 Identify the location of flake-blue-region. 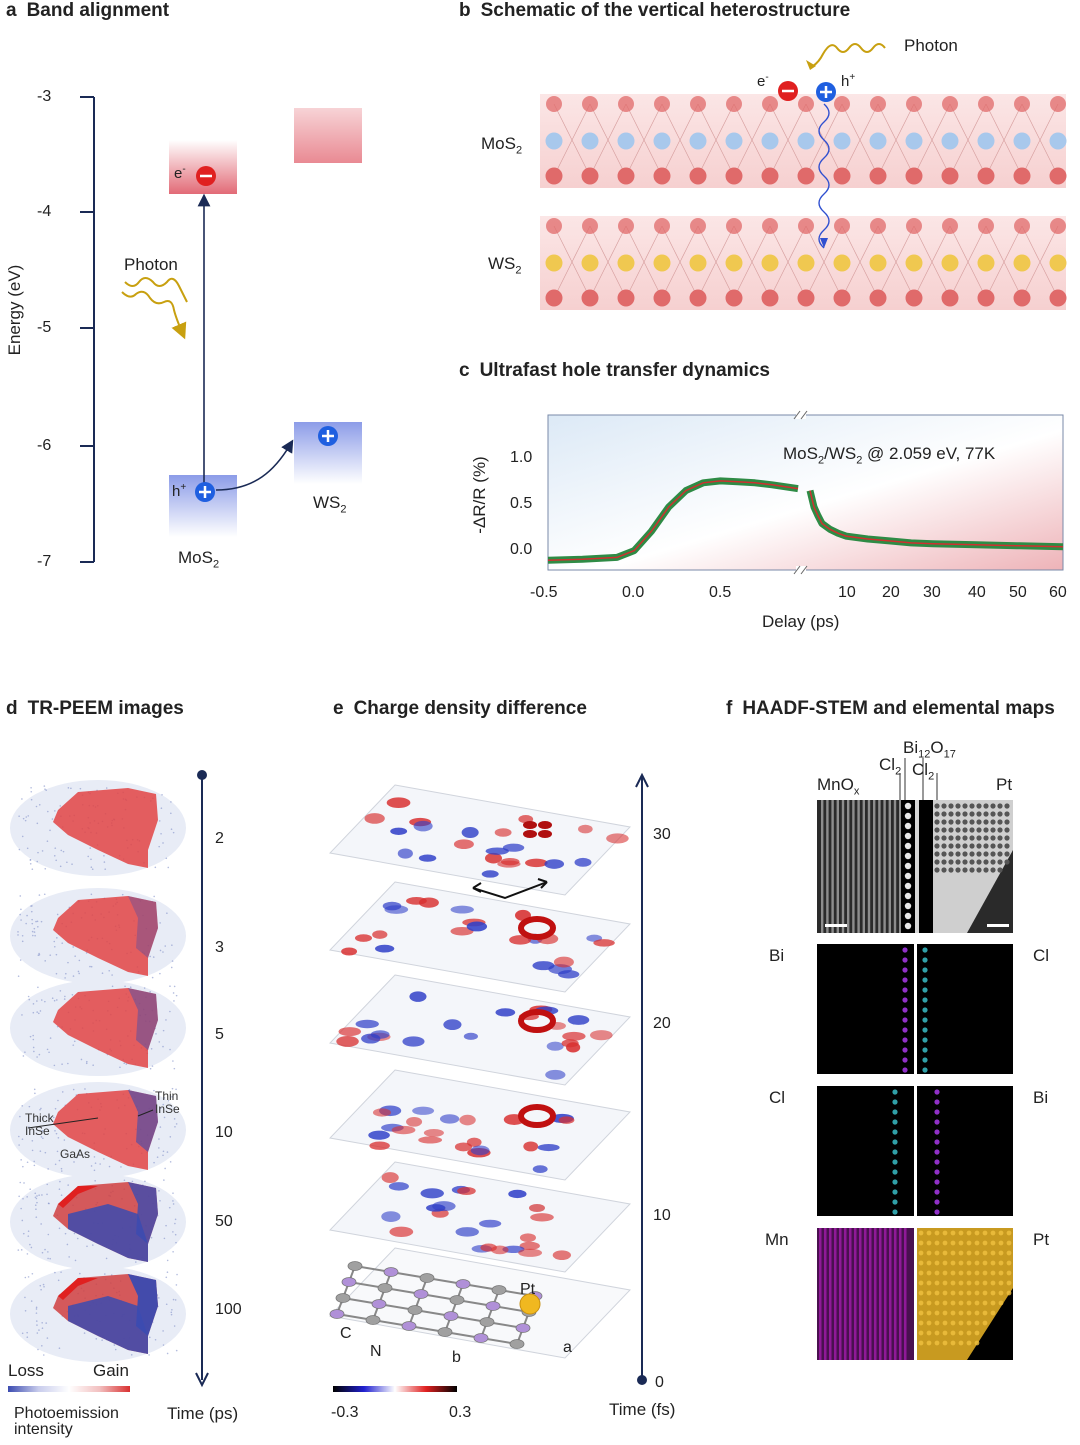
(143, 1305).